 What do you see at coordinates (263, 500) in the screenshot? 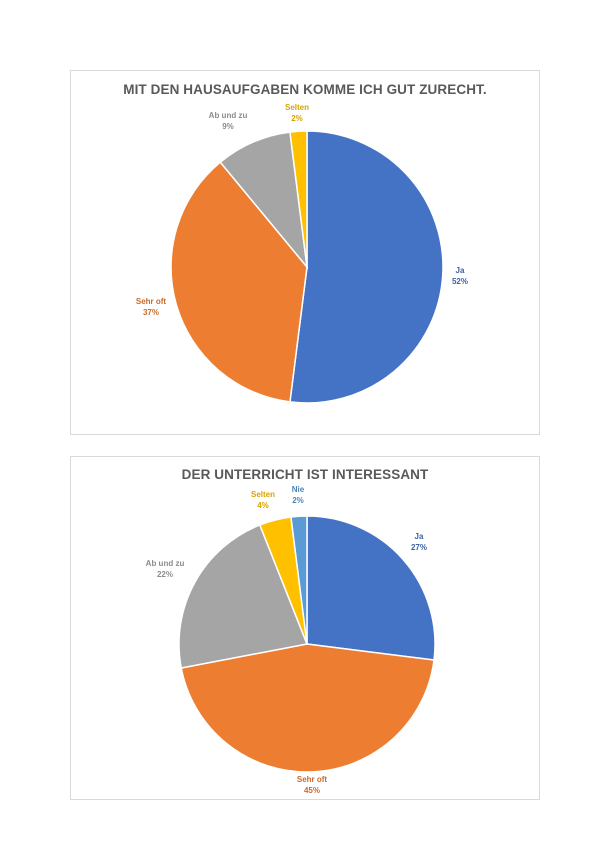
I see `data-label: Selten 4%` at bounding box center [263, 500].